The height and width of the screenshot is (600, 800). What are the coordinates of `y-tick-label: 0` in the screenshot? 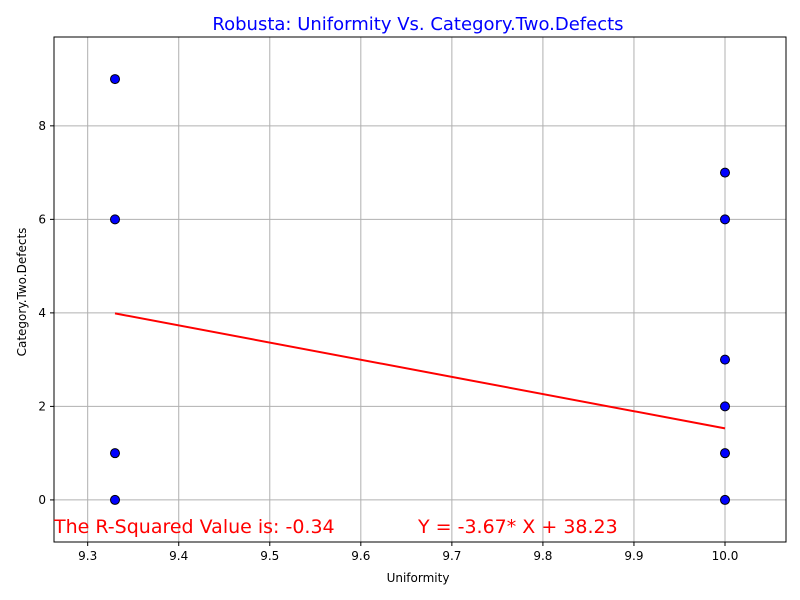 It's located at (42, 500).